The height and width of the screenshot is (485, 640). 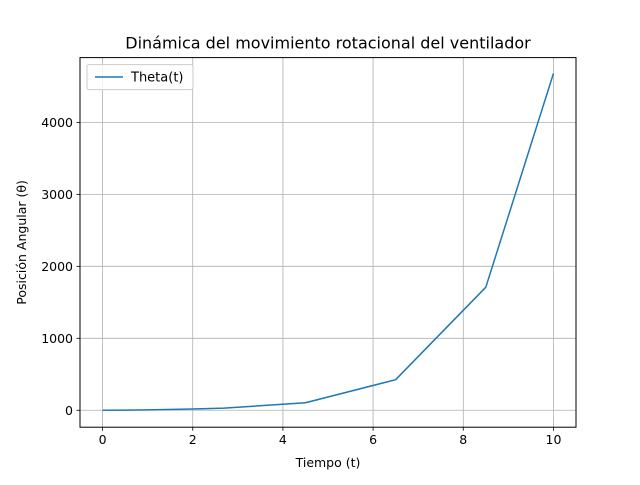 I want to click on x-tick-label: 8, so click(x=463, y=439).